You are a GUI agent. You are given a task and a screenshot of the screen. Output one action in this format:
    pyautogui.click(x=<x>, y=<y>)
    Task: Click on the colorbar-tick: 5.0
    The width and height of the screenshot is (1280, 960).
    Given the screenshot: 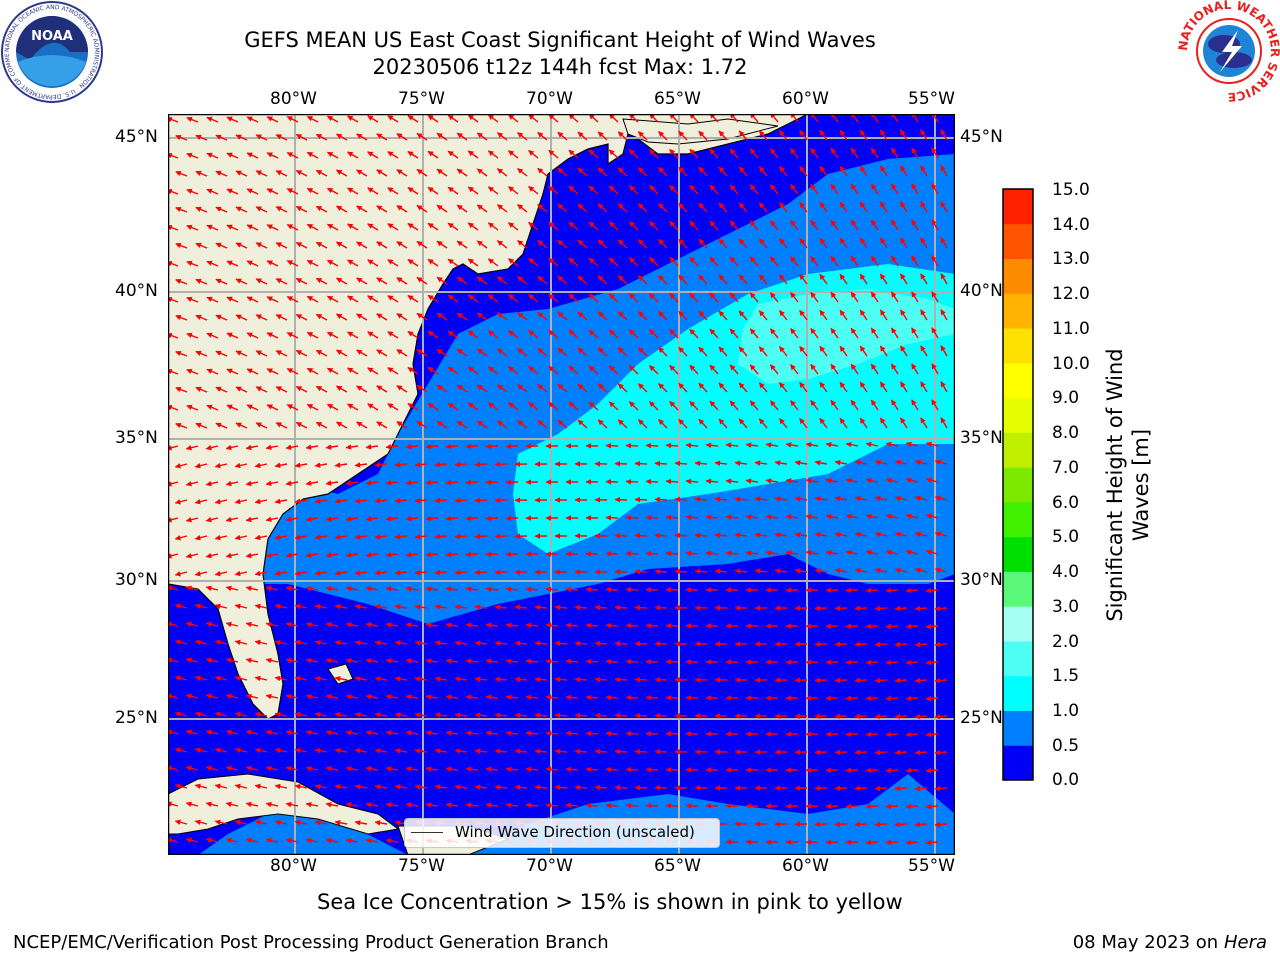 What is the action you would take?
    pyautogui.click(x=1066, y=537)
    